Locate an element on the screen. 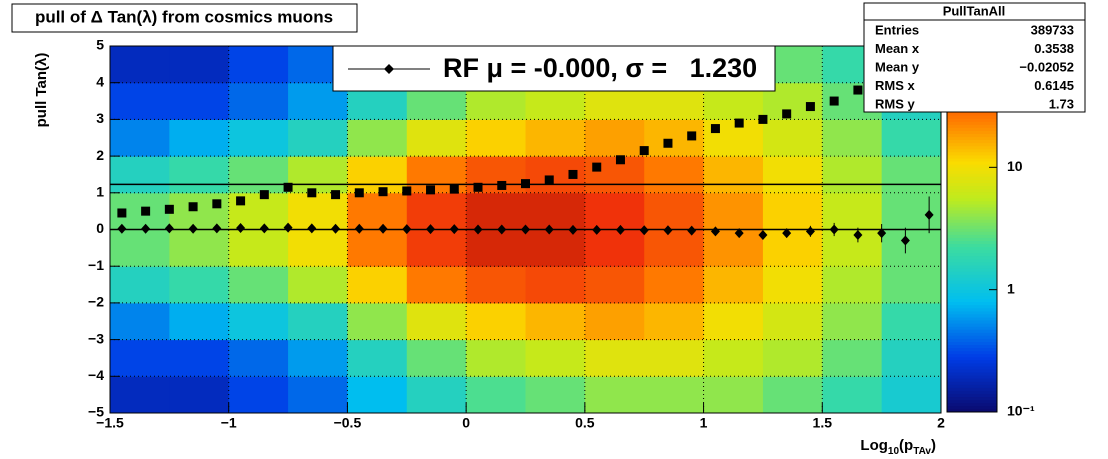 The height and width of the screenshot is (459, 1108). stats-label: RMS y is located at coordinates (895, 103).